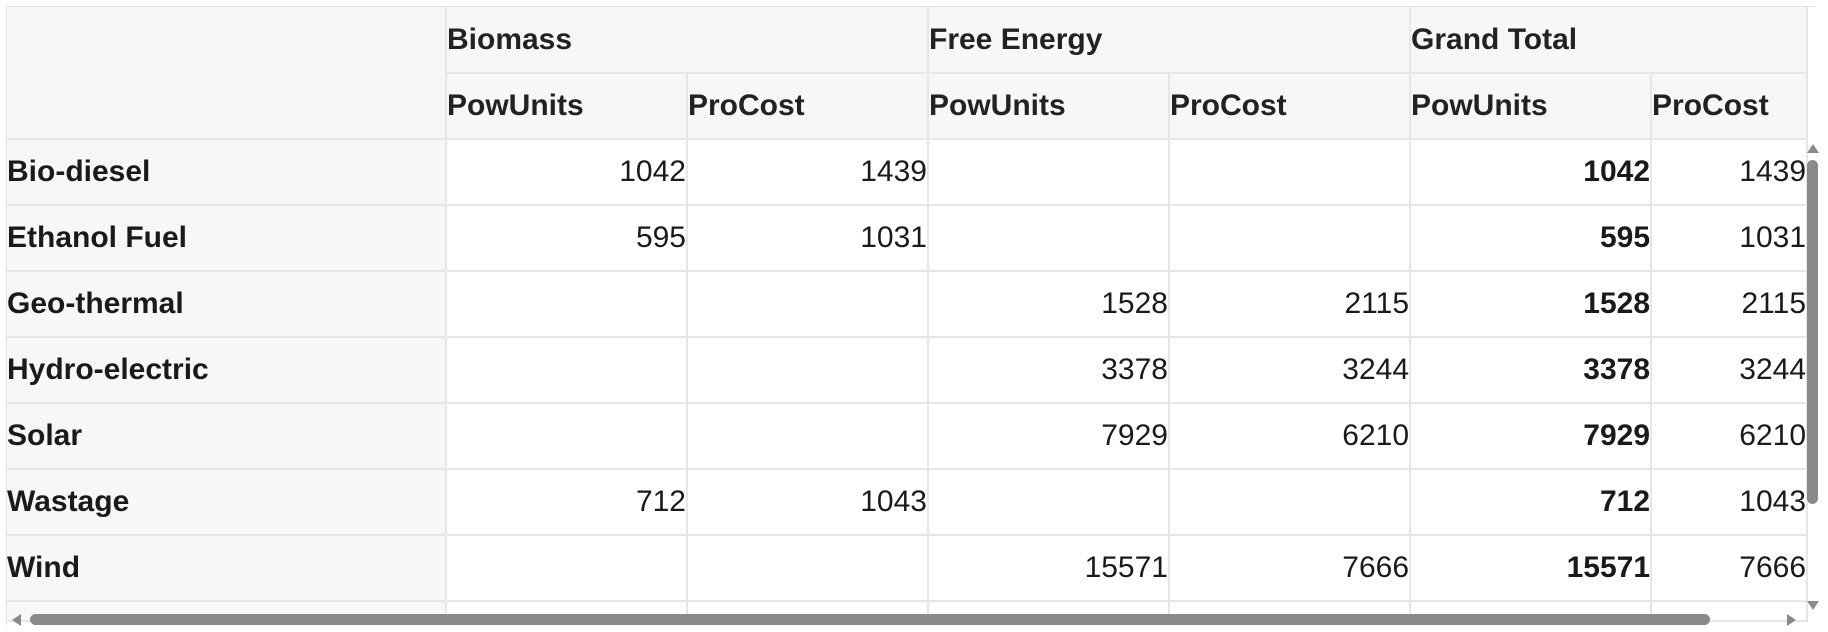 The image size is (1828, 632). What do you see at coordinates (1290, 568) in the screenshot?
I see `cell-free-energy-procost: 7666` at bounding box center [1290, 568].